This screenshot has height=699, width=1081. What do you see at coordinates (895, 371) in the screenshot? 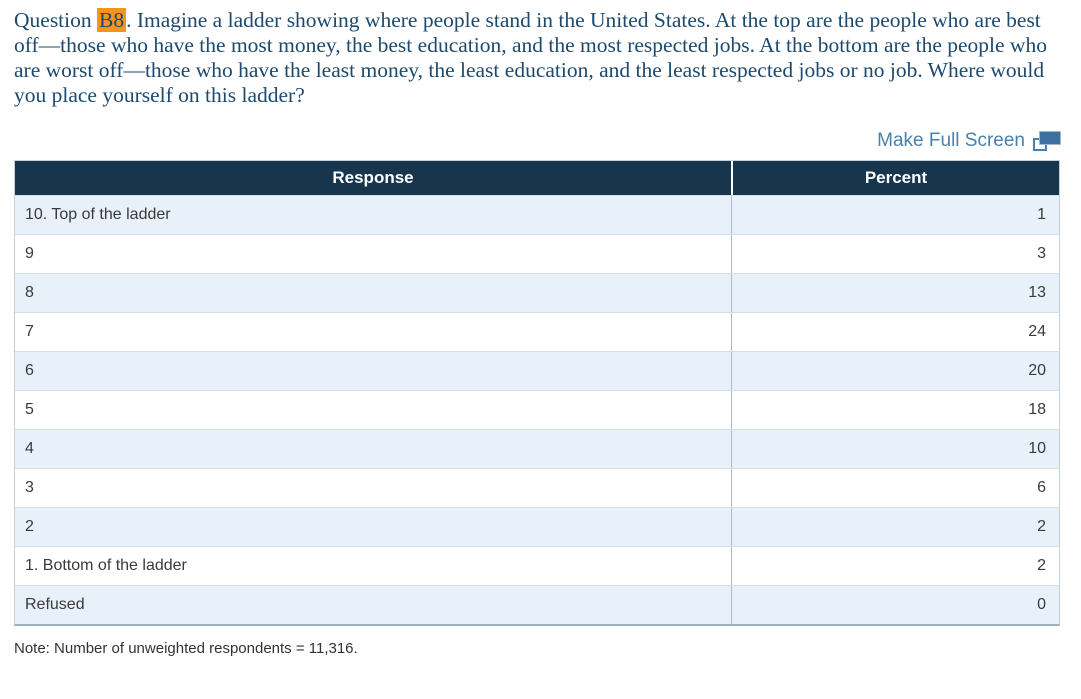
I see `percent-cell: 20` at bounding box center [895, 371].